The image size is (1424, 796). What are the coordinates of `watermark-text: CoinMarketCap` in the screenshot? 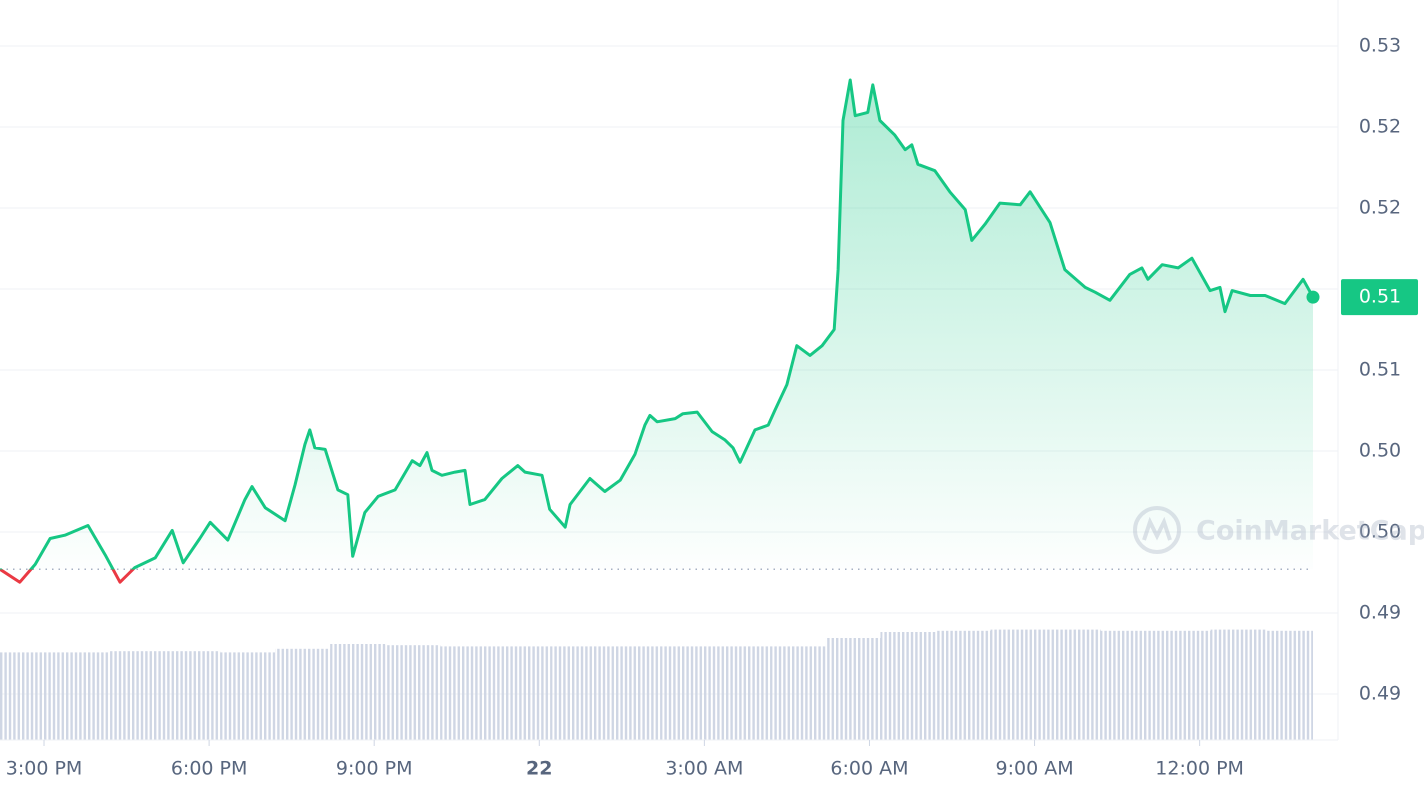 It's located at (1310, 531).